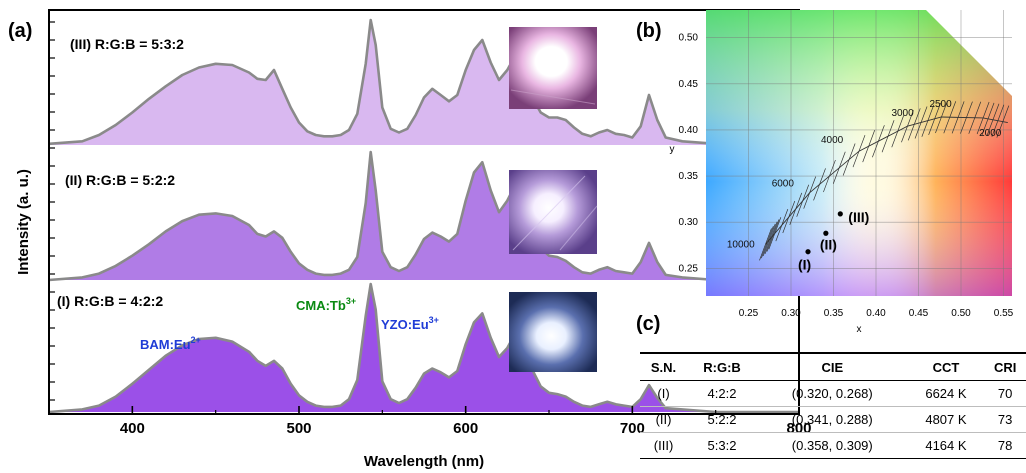 The image size is (1026, 473). I want to click on cell: (I), so click(663, 393).